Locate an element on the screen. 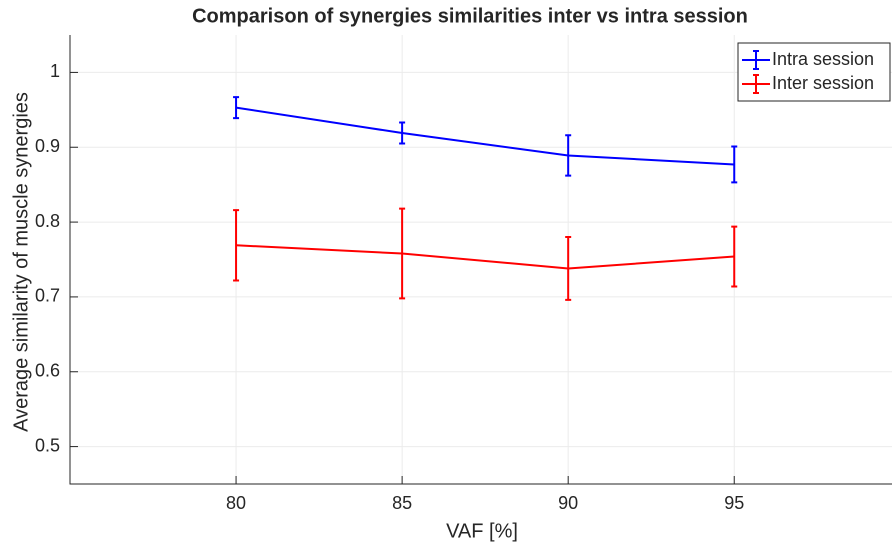  legend: Intra session Inter session is located at coordinates (814, 72).